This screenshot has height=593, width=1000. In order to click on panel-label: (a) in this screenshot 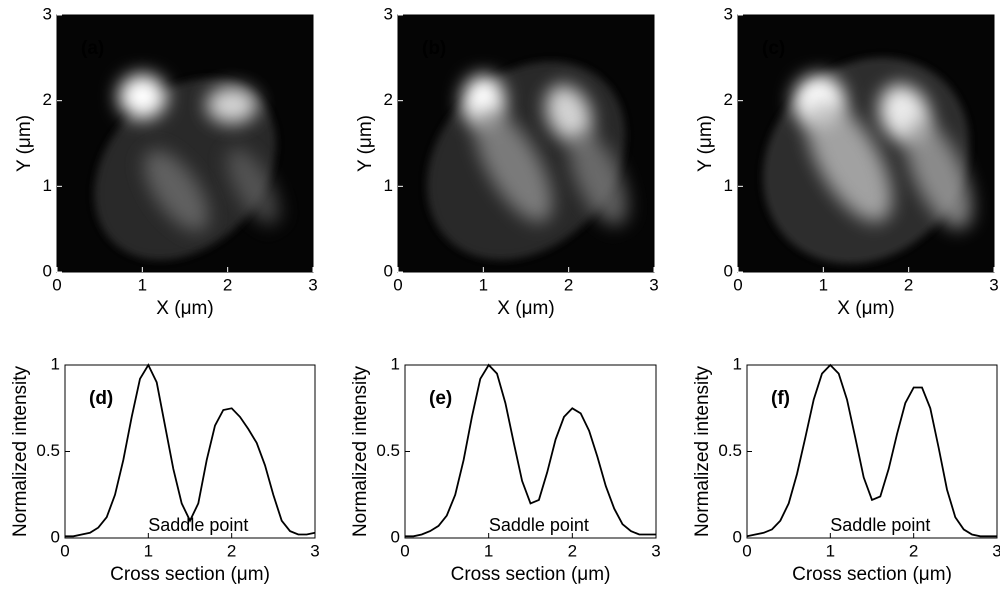, I will do `click(92, 48)`.